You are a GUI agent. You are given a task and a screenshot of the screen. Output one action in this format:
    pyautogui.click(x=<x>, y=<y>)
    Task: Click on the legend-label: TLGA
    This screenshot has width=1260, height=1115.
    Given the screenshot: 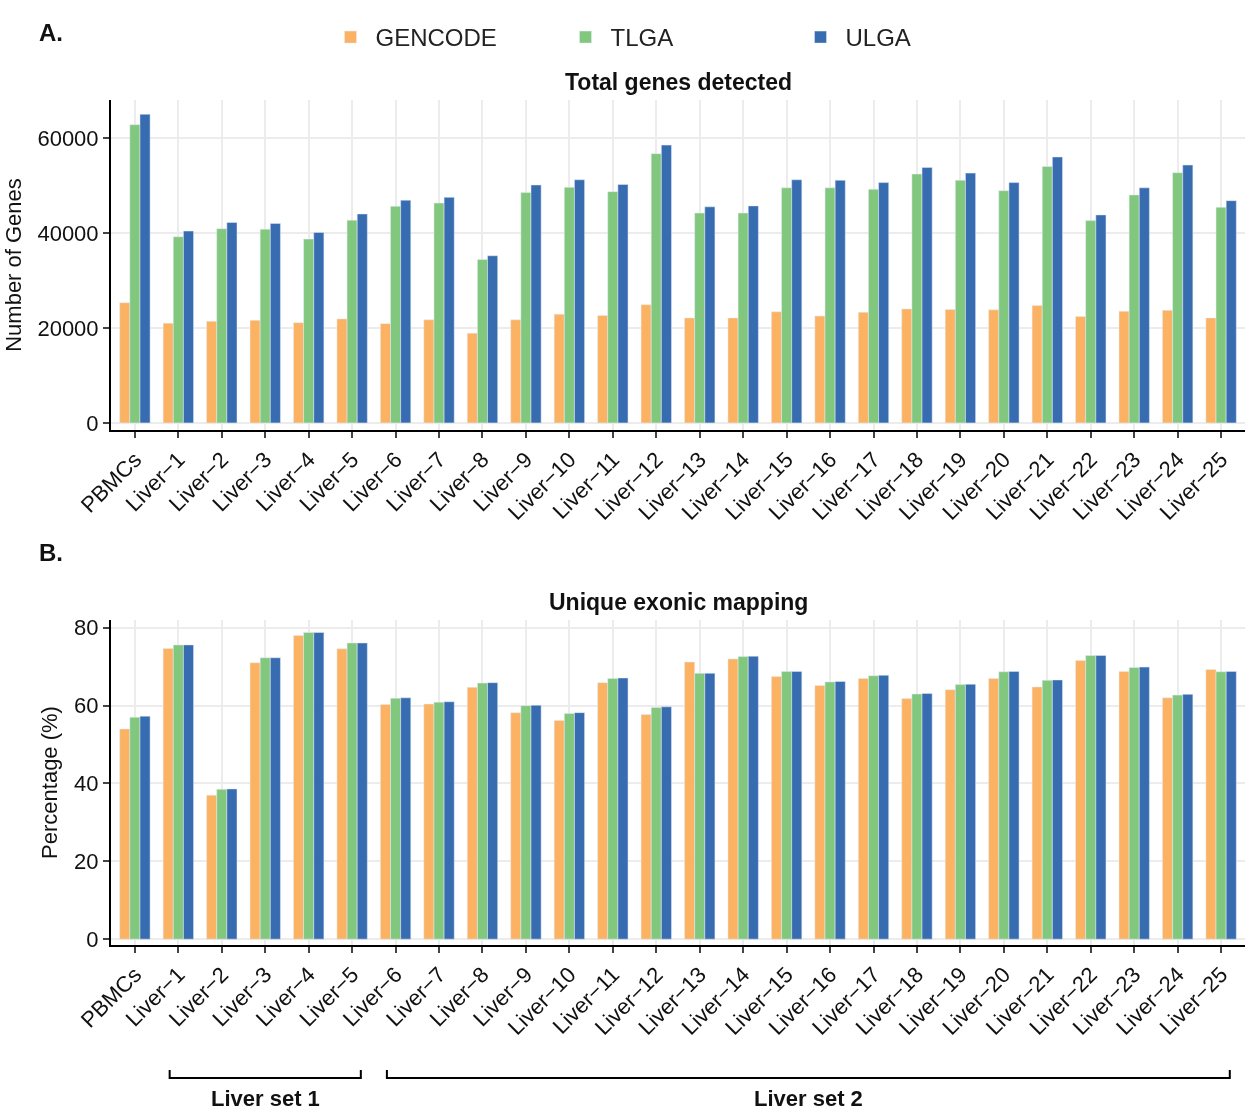 What is the action you would take?
    pyautogui.click(x=642, y=38)
    